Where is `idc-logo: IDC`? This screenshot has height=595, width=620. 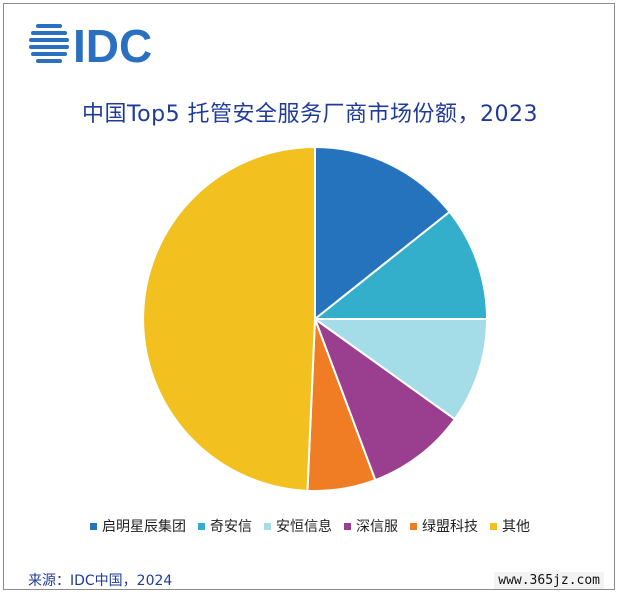 idc-logo: IDC is located at coordinates (90, 43).